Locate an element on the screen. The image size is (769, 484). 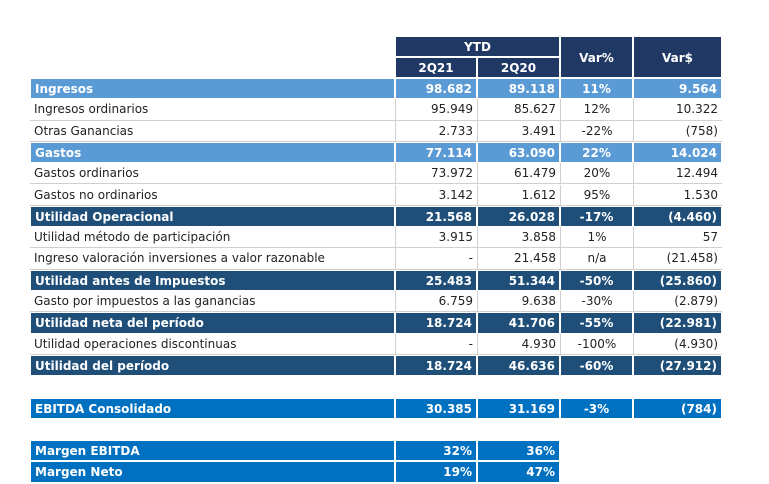
row-label: Ingresos ordinarios is located at coordinates (212, 110).